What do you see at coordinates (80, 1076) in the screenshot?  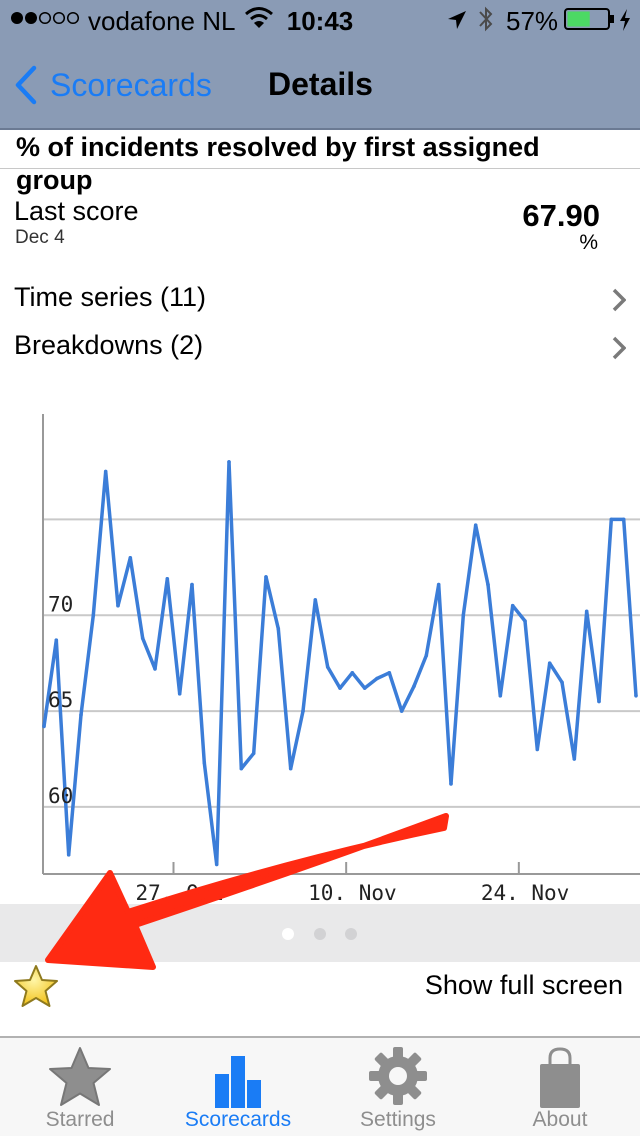 I see `star-icon` at bounding box center [80, 1076].